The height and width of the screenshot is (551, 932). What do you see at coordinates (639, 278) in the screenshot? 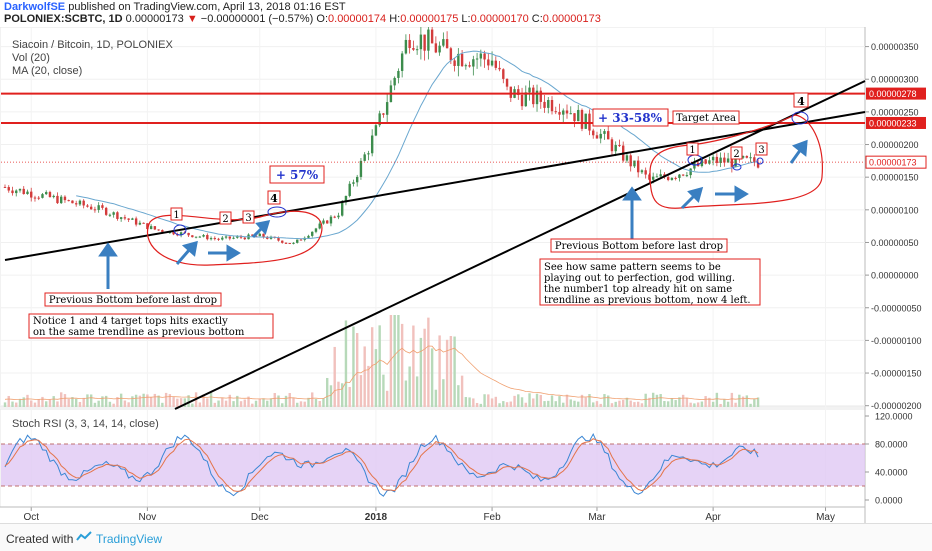
I see `svg-text:playing out to perfection, god: playing out to perfection, god willing.` at bounding box center [639, 278].